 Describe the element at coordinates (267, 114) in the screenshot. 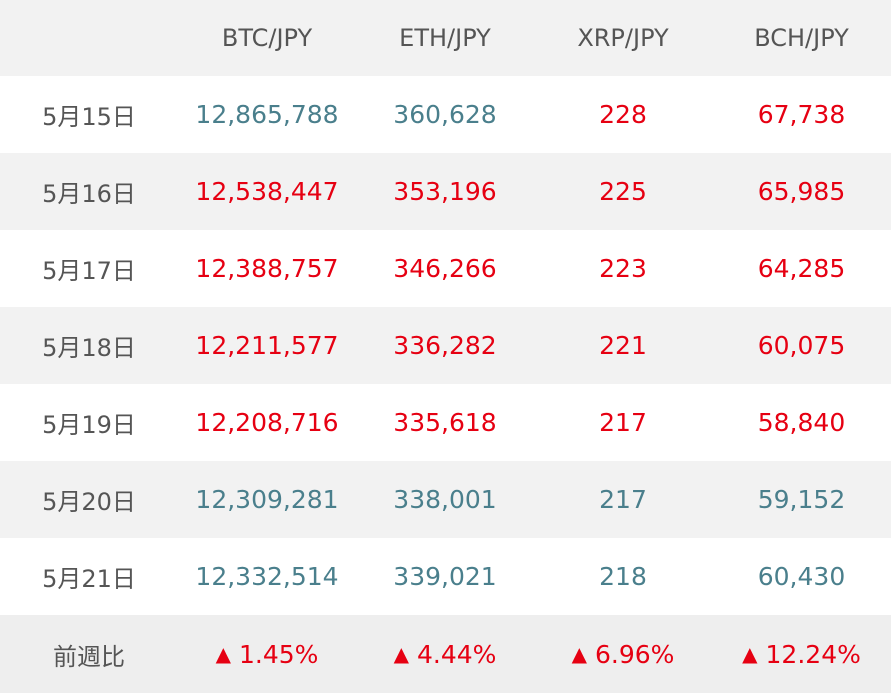

I see `price-cell: 12,865,788` at that location.